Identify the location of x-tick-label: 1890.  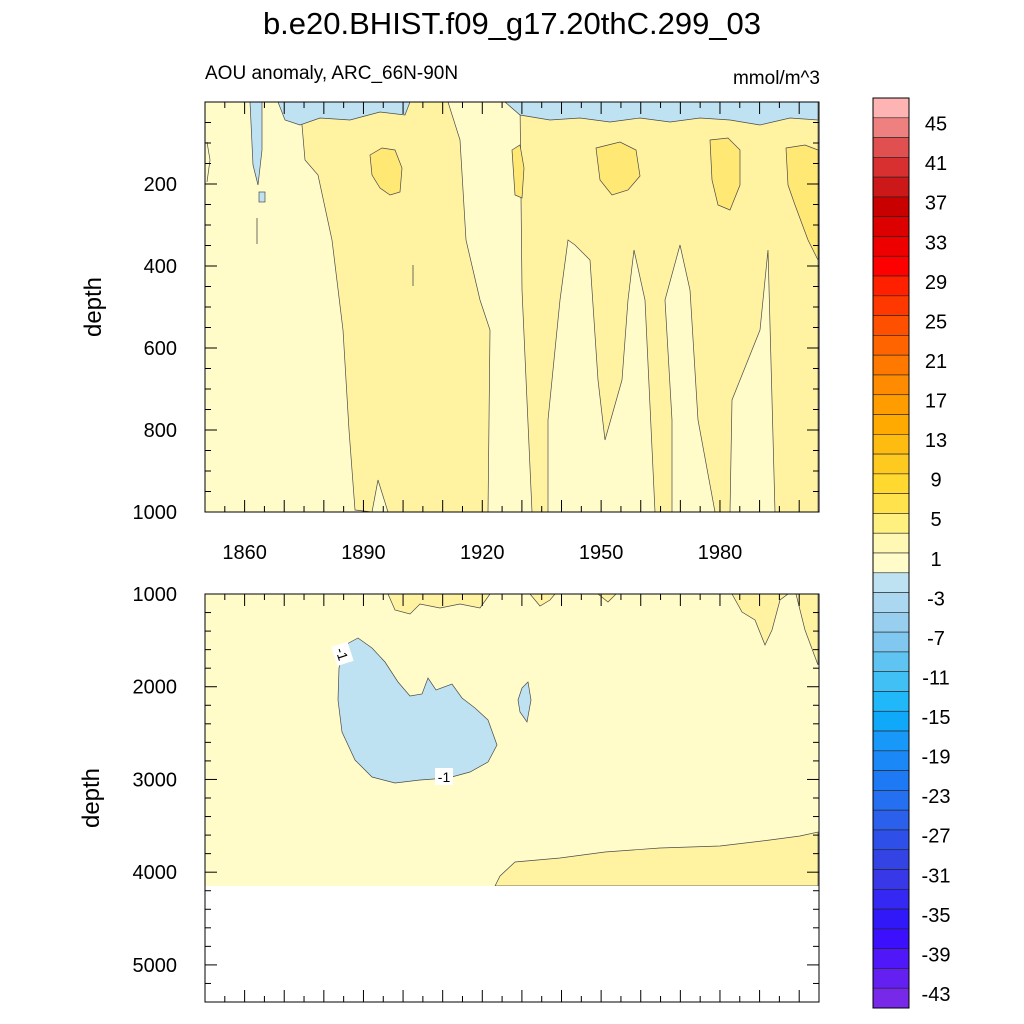
(363, 553).